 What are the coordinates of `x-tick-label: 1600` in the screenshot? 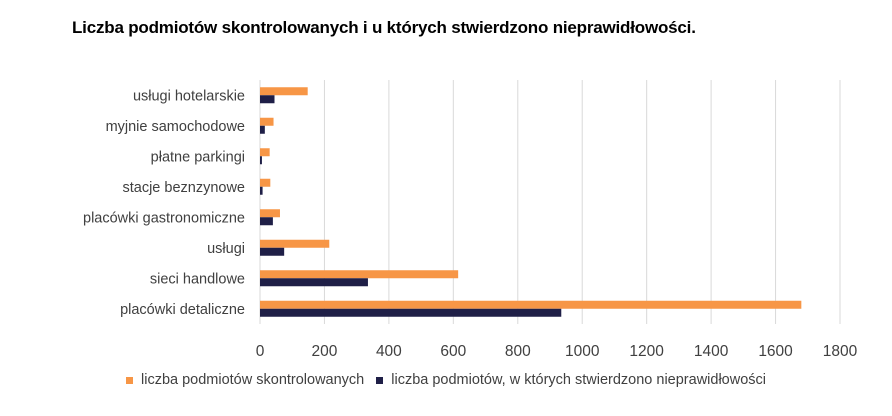 It's located at (775, 351).